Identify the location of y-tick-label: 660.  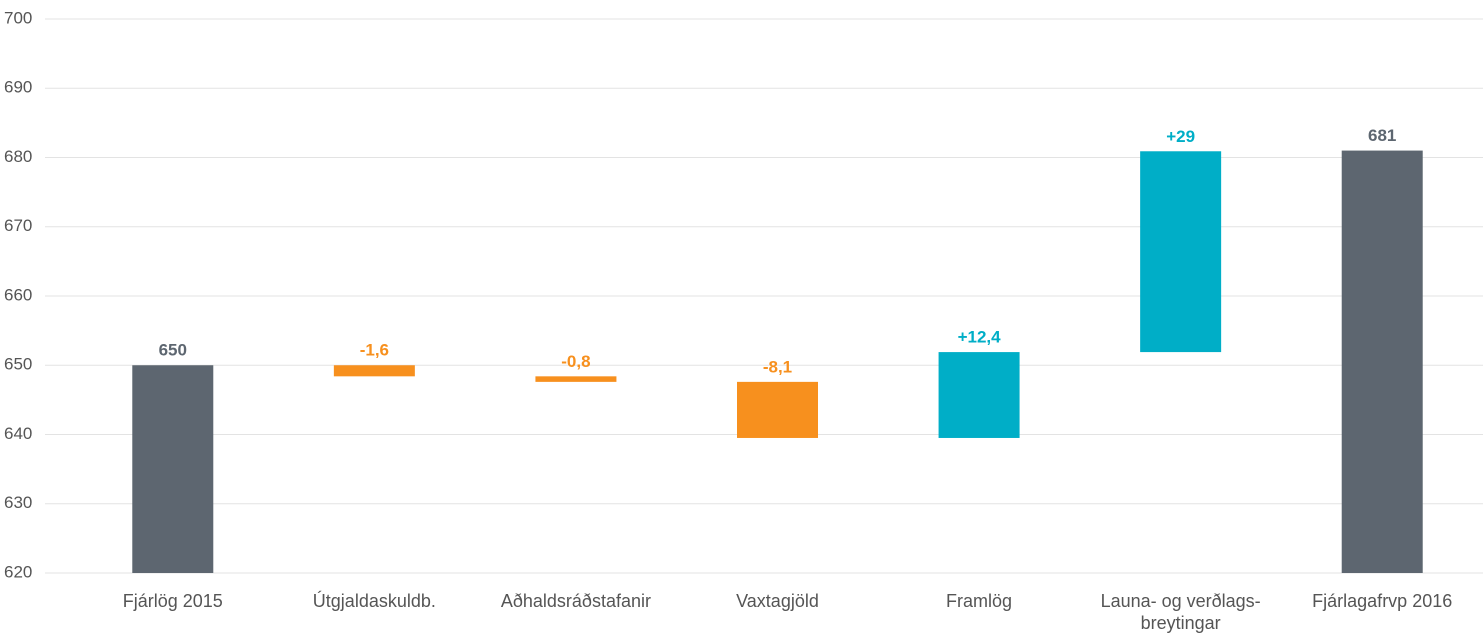
(18, 294).